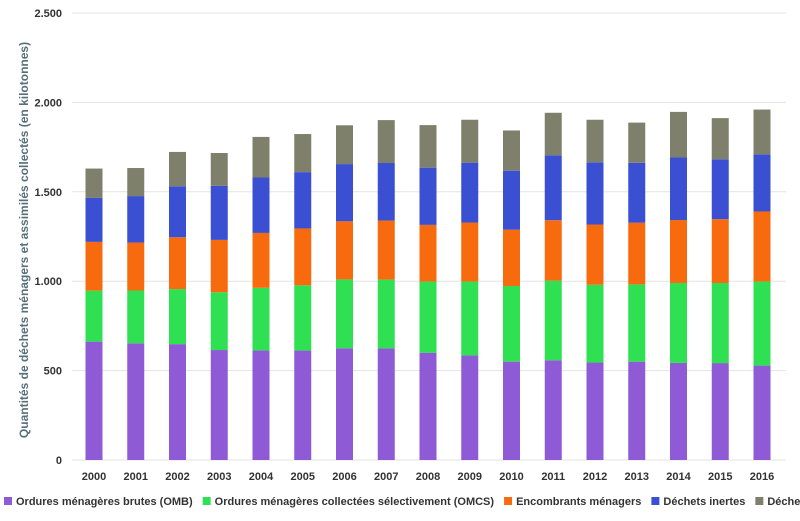 Image resolution: width=800 pixels, height=521 pixels. What do you see at coordinates (704, 502) in the screenshot?
I see `legend-label: Déchets inertes` at bounding box center [704, 502].